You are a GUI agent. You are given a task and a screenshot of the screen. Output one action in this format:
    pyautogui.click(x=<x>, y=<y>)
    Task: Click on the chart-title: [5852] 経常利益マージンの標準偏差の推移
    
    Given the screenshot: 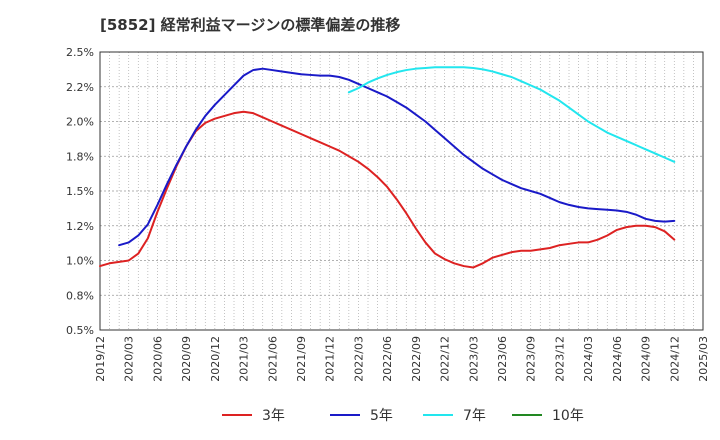 What is the action you would take?
    pyautogui.click(x=250, y=25)
    